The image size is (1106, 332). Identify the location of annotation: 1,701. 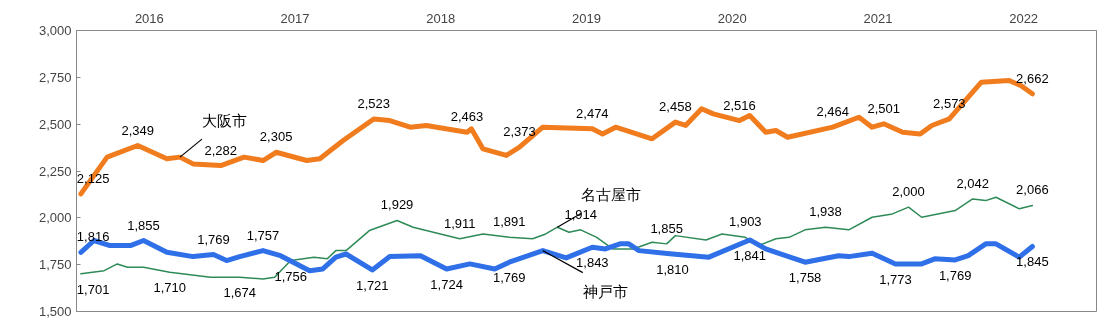
(93, 289).